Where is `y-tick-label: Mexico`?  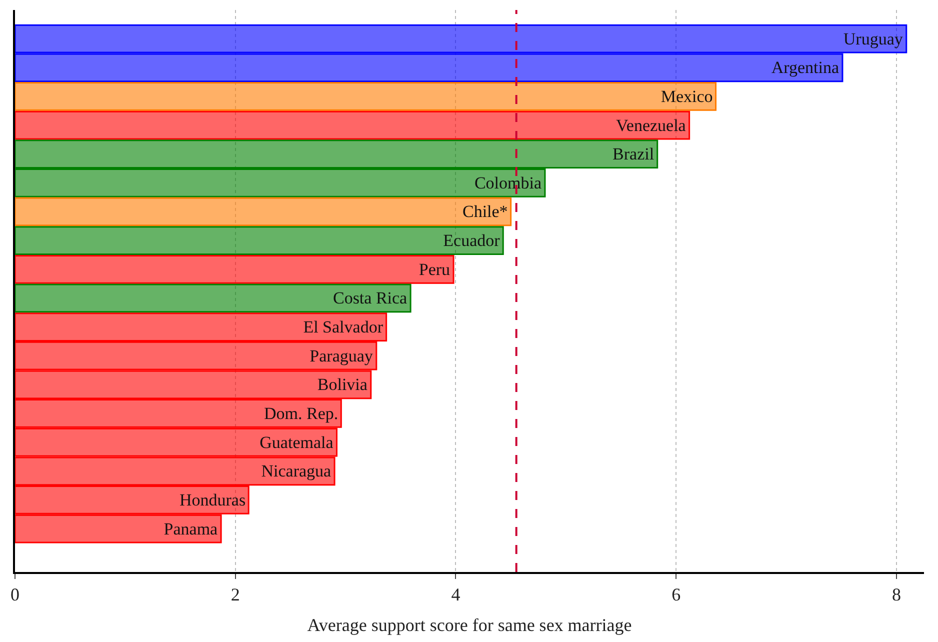 y-tick-label: Mexico is located at coordinates (686, 96).